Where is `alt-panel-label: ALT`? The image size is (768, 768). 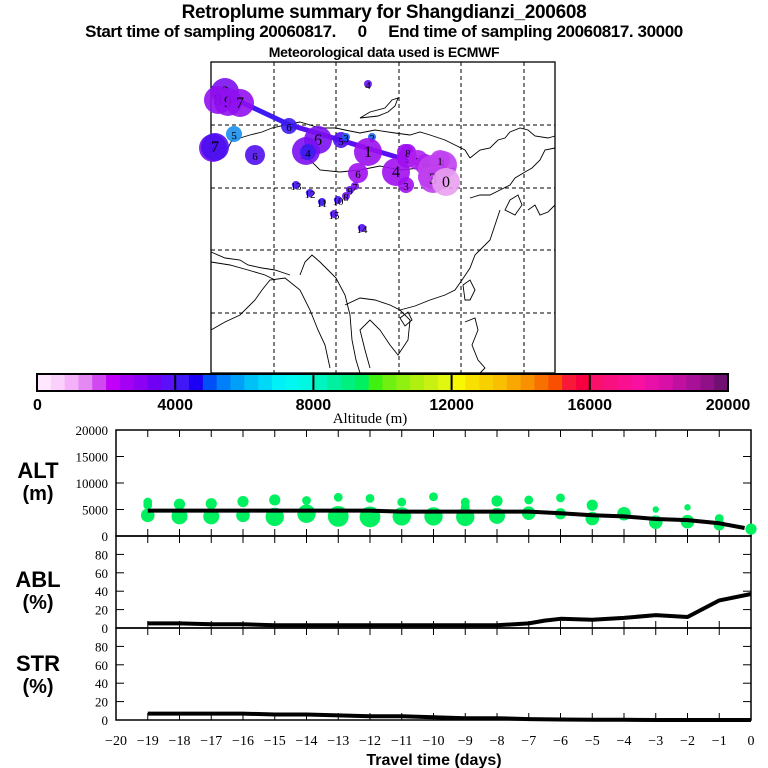
alt-panel-label: ALT is located at coordinates (38, 470).